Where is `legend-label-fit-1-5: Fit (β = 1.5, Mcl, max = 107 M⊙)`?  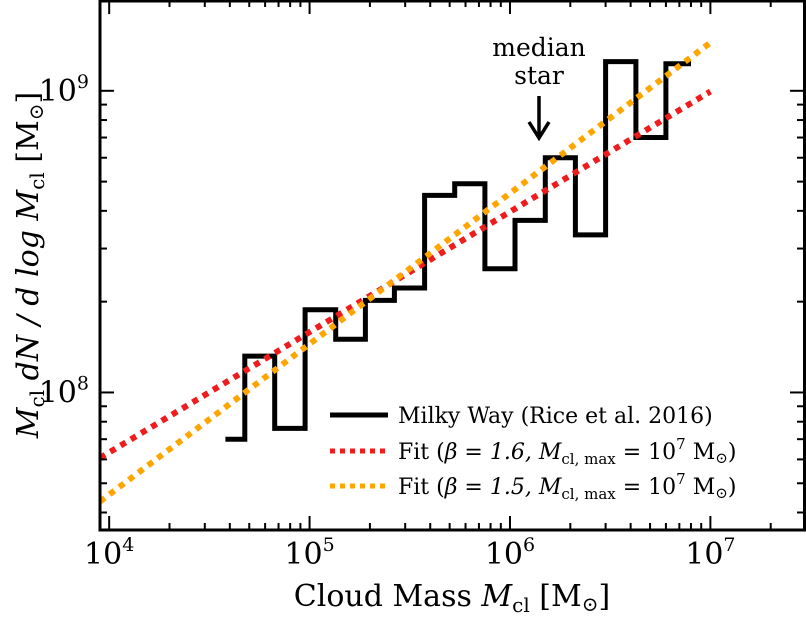 legend-label-fit-1-5: Fit (β = 1.5, Mcl, max = 107 M⊙) is located at coordinates (567, 486).